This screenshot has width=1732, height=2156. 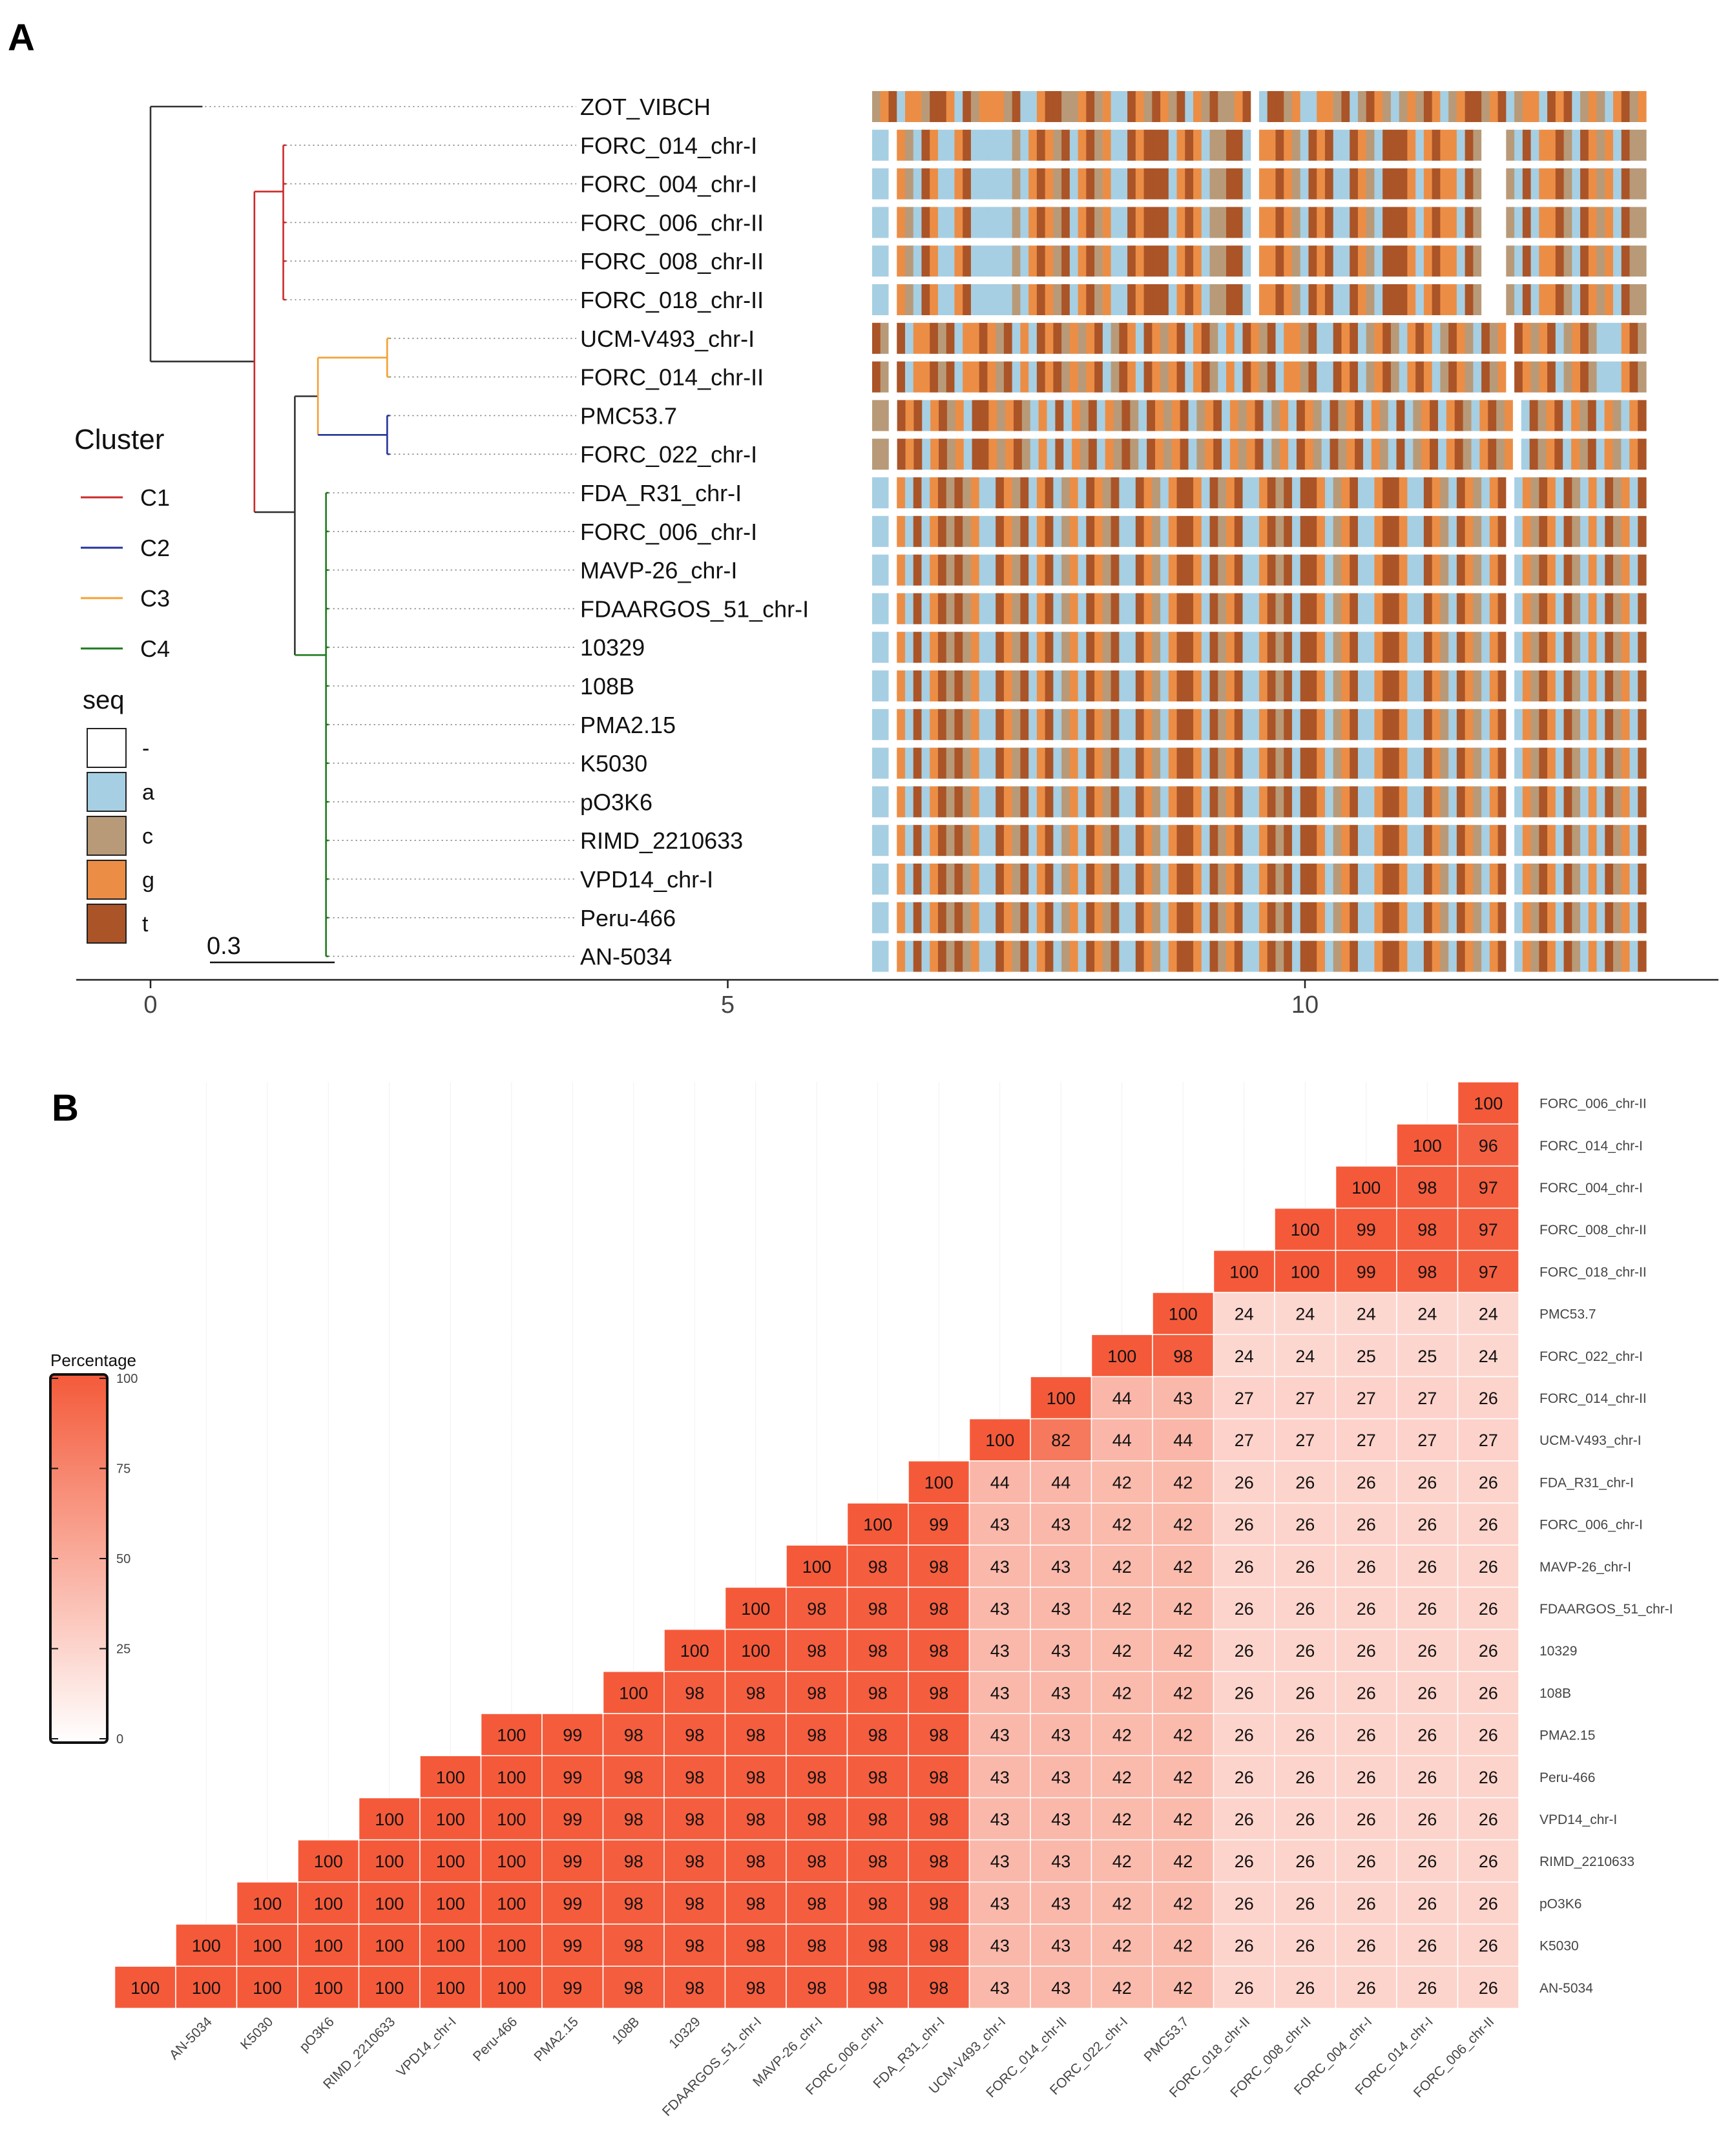 I want to click on cluster-legend-label: C1, so click(x=155, y=498).